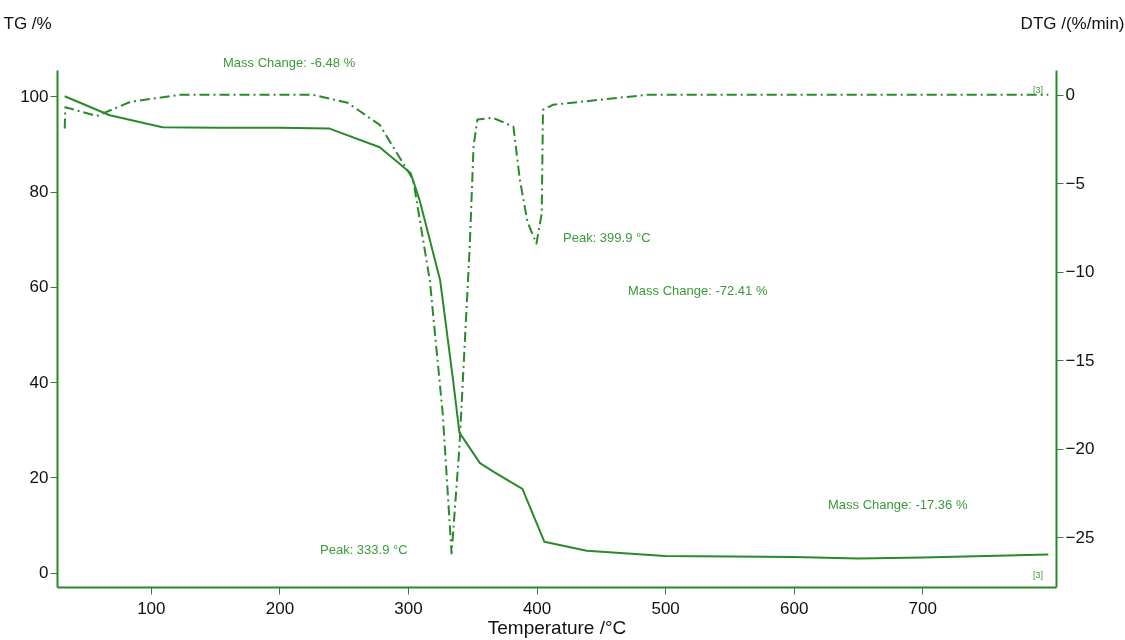  Describe the element at coordinates (922, 608) in the screenshot. I see `x-tick-label: 700` at that location.